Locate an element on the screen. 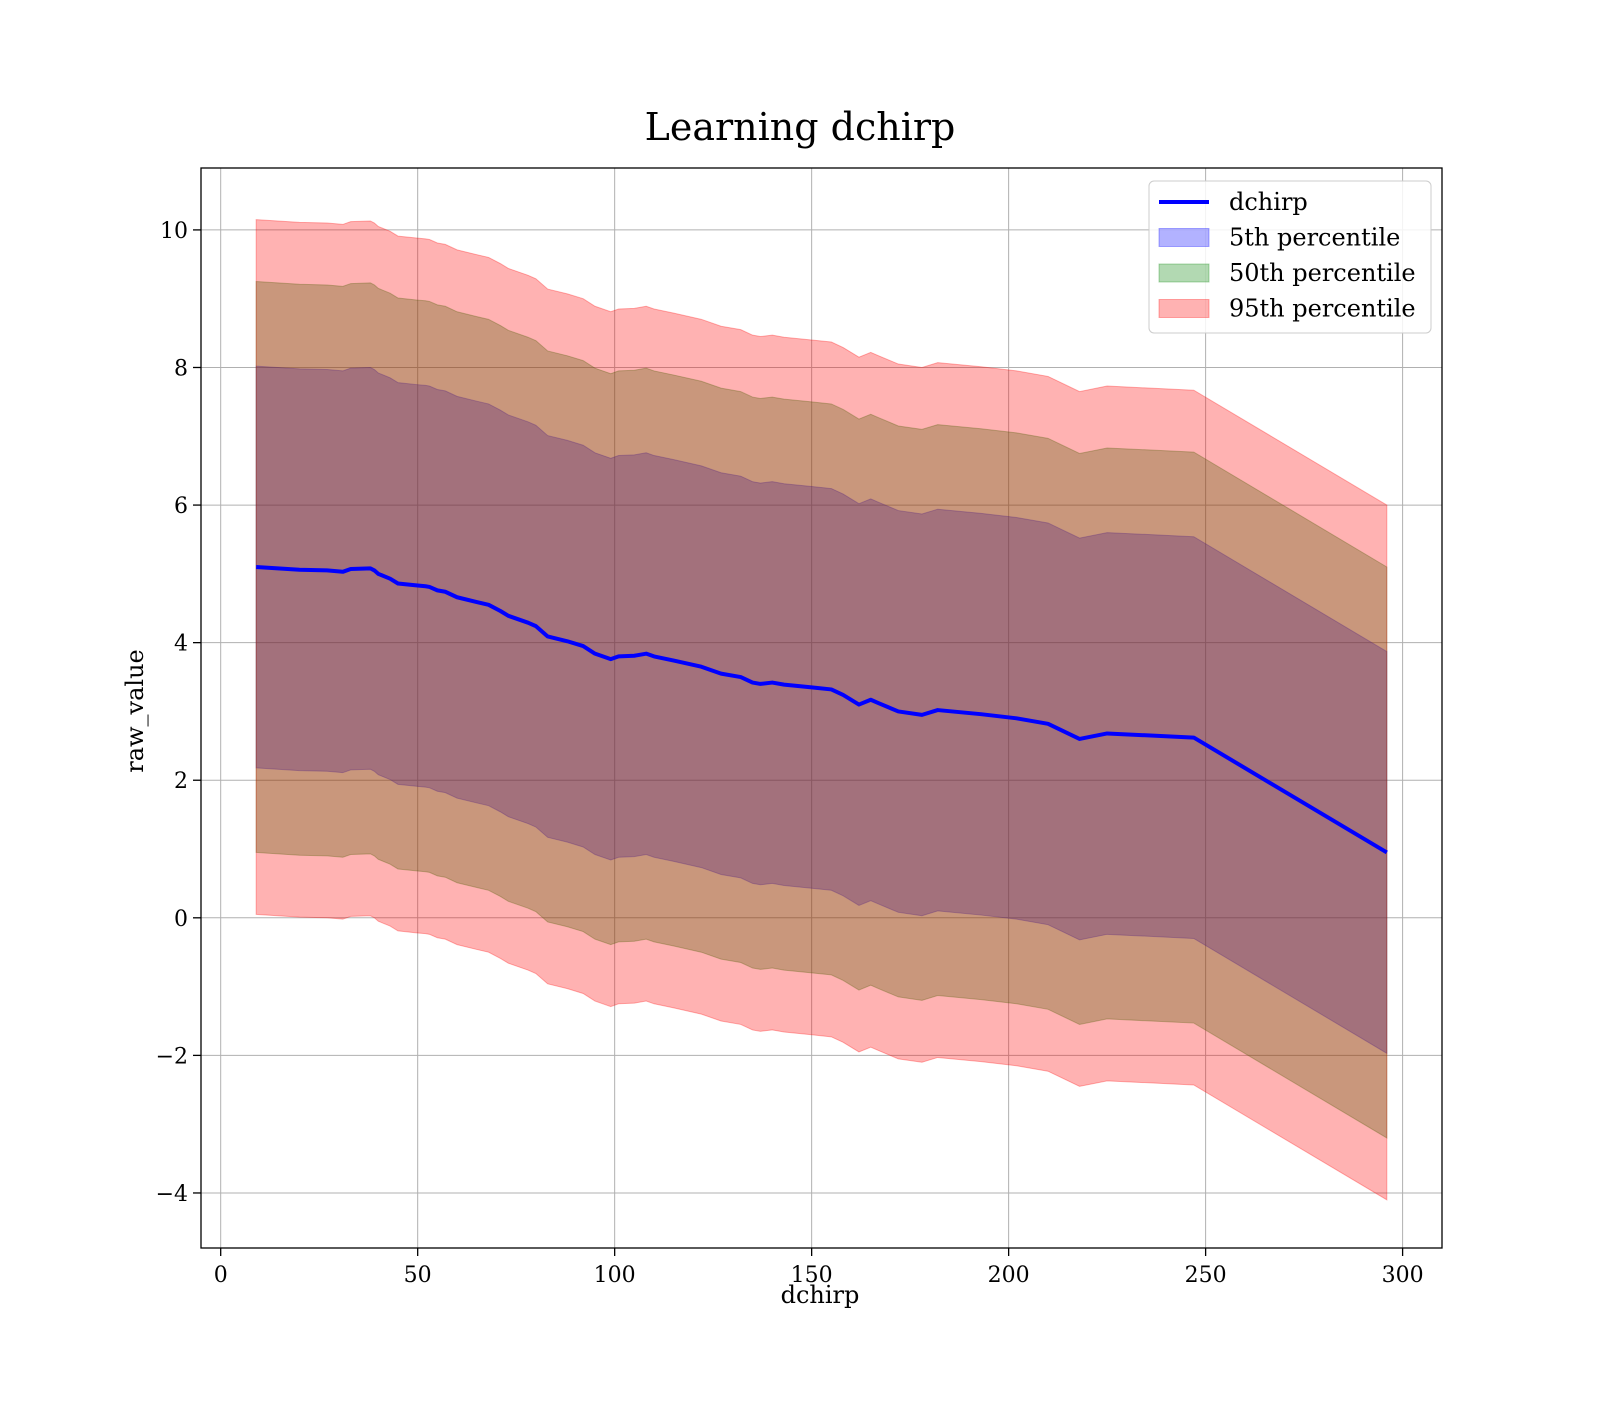  x-tick-label: 300 is located at coordinates (1403, 1275).